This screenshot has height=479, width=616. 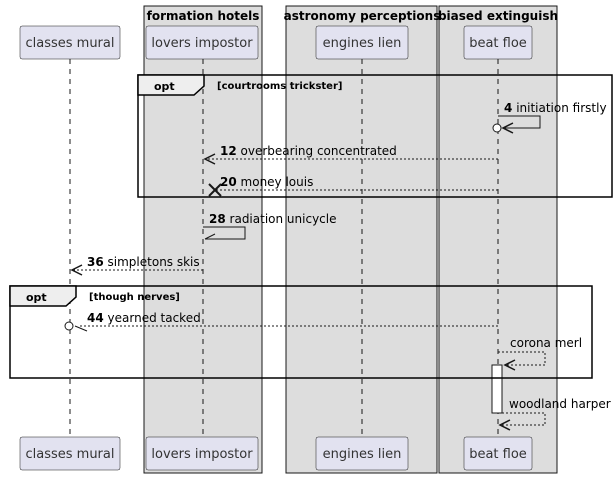 I want to click on group-formation-hotels-title: formation hotels, so click(x=203, y=16).